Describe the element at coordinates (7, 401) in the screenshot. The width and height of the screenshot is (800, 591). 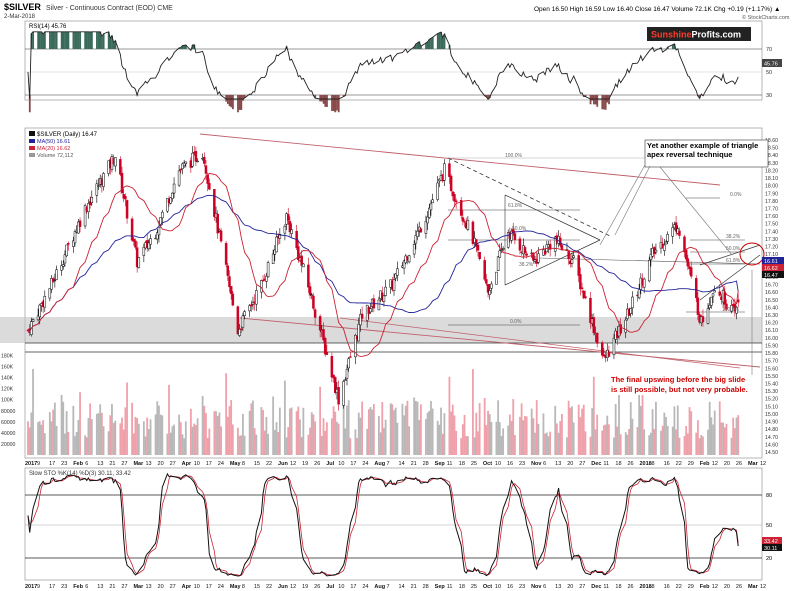
I see `volume-tick: 100K` at that location.